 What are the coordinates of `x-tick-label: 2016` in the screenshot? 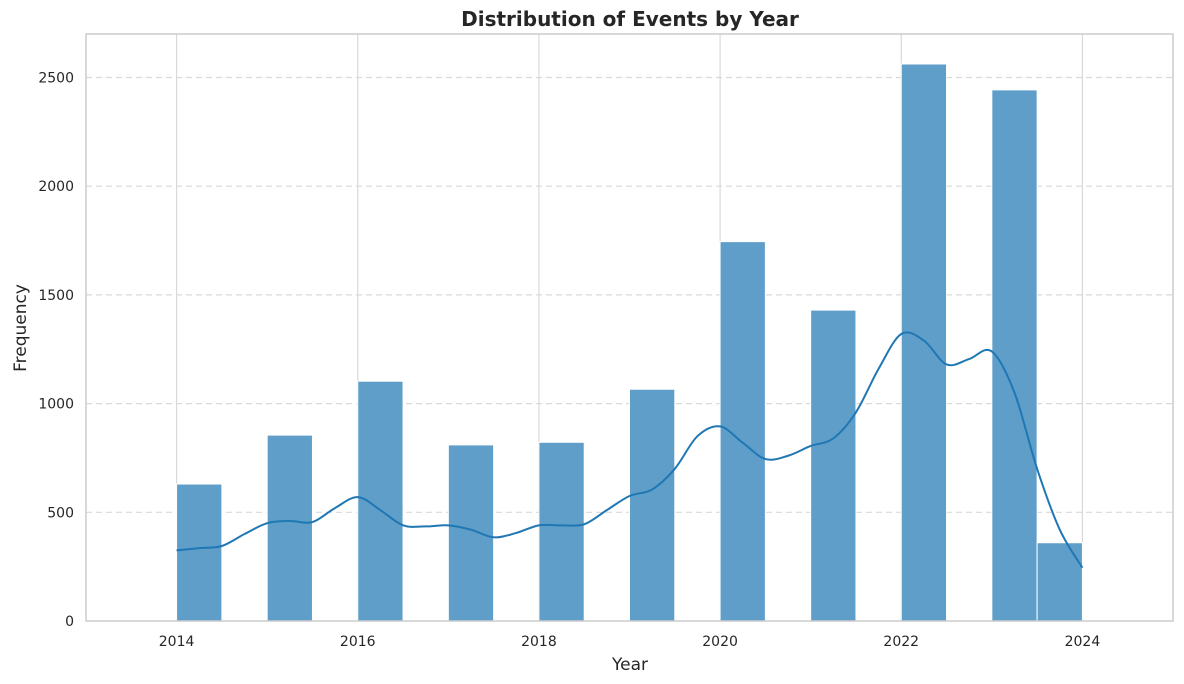 It's located at (358, 642).